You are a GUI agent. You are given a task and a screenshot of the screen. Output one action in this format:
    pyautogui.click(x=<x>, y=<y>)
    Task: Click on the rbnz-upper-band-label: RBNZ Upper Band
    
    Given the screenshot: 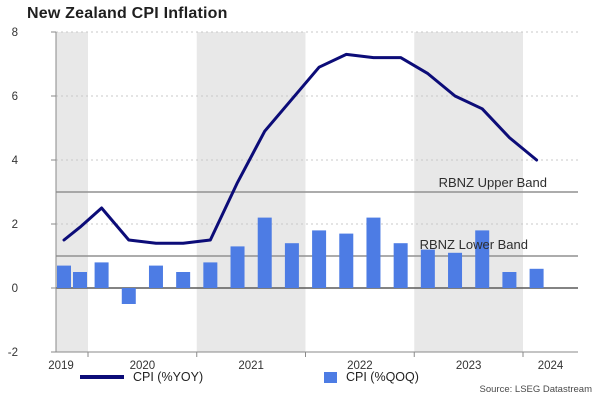 What is the action you would take?
    pyautogui.click(x=492, y=182)
    